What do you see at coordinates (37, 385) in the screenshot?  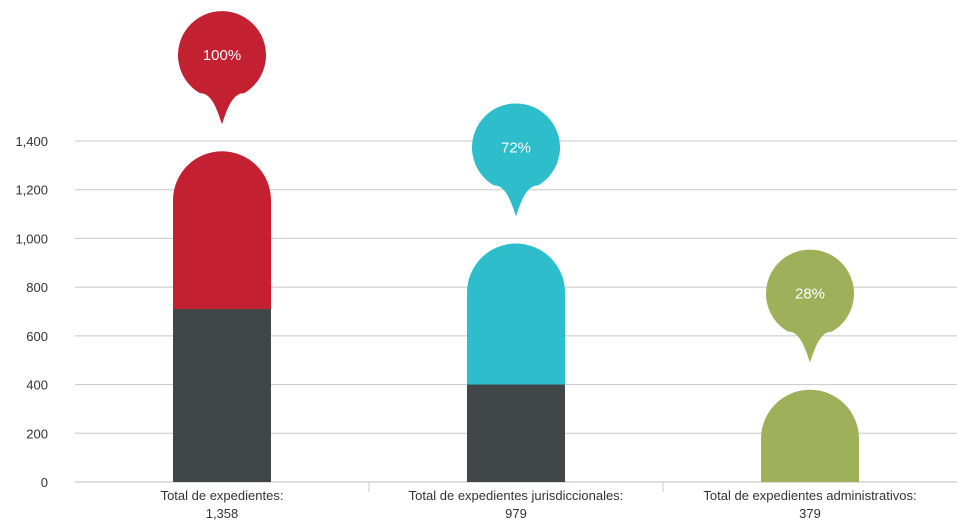 I see `y-tick-label: 400` at bounding box center [37, 385].